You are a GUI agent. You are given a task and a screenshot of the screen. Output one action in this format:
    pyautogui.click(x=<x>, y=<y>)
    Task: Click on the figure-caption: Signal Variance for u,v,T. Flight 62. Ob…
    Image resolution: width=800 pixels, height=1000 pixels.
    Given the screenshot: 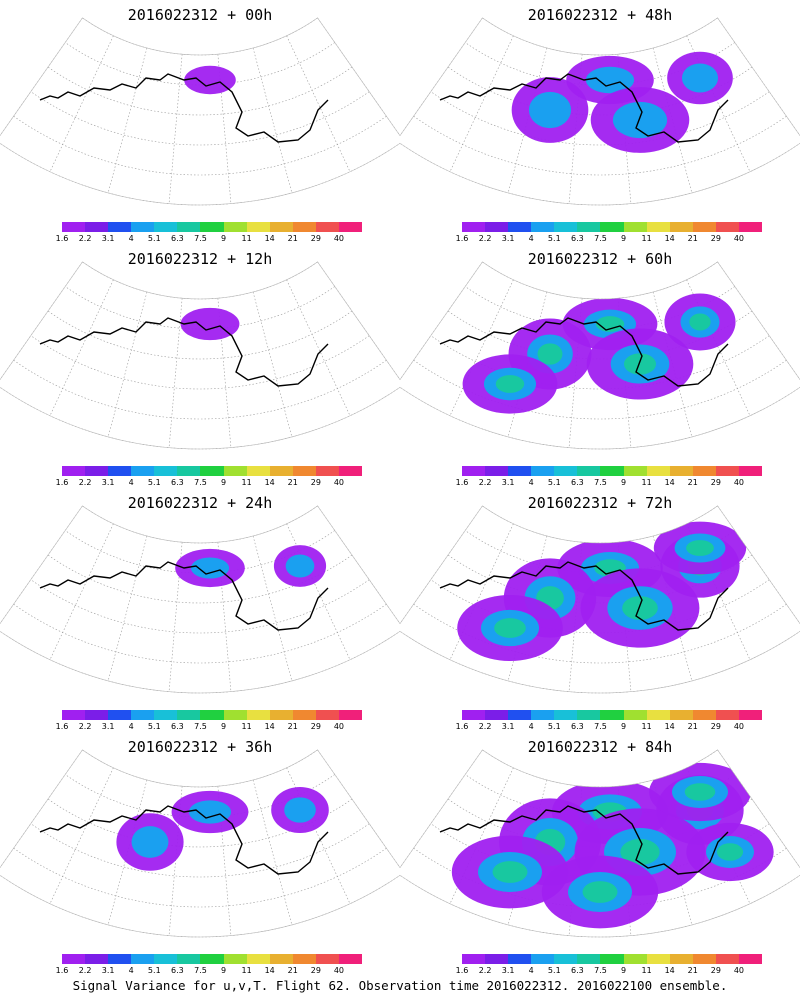 What is the action you would take?
    pyautogui.click(x=400, y=985)
    